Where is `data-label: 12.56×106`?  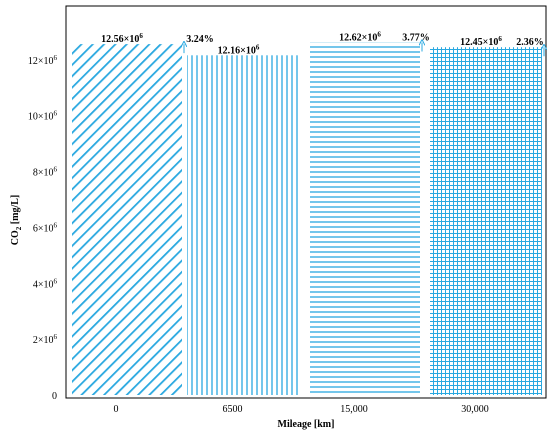 data-label: 12.56×106 is located at coordinates (122, 38).